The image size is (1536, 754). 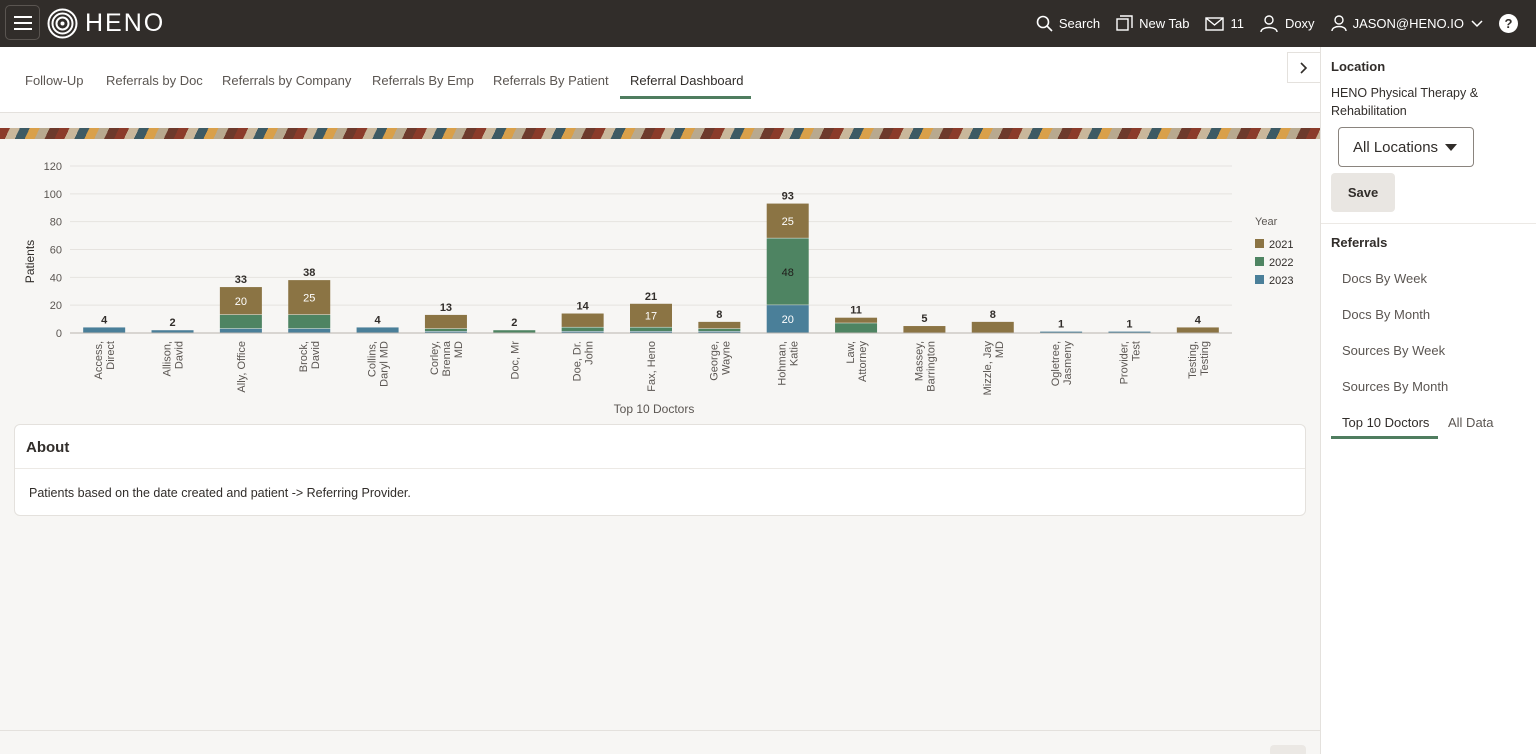 What do you see at coordinates (1385, 278) in the screenshot?
I see `link-docs-by-week: Docs By Week` at bounding box center [1385, 278].